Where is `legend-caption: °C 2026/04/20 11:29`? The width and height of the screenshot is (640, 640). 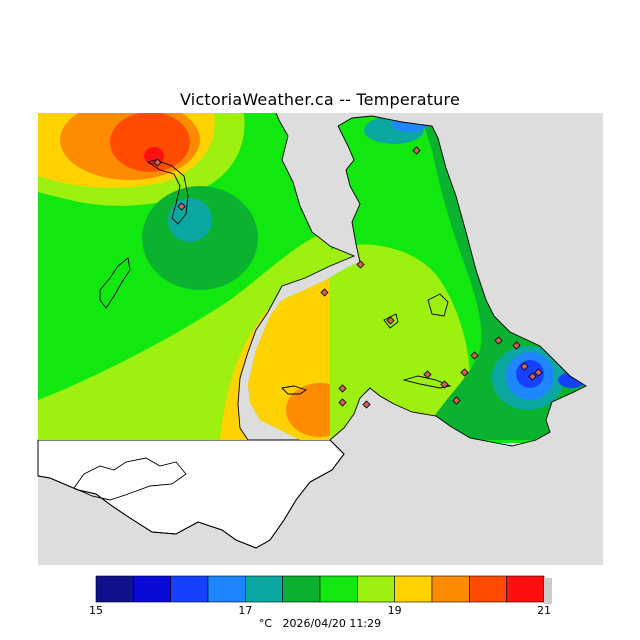
legend-caption: °C 2026/04/20 11:29 is located at coordinates (320, 623).